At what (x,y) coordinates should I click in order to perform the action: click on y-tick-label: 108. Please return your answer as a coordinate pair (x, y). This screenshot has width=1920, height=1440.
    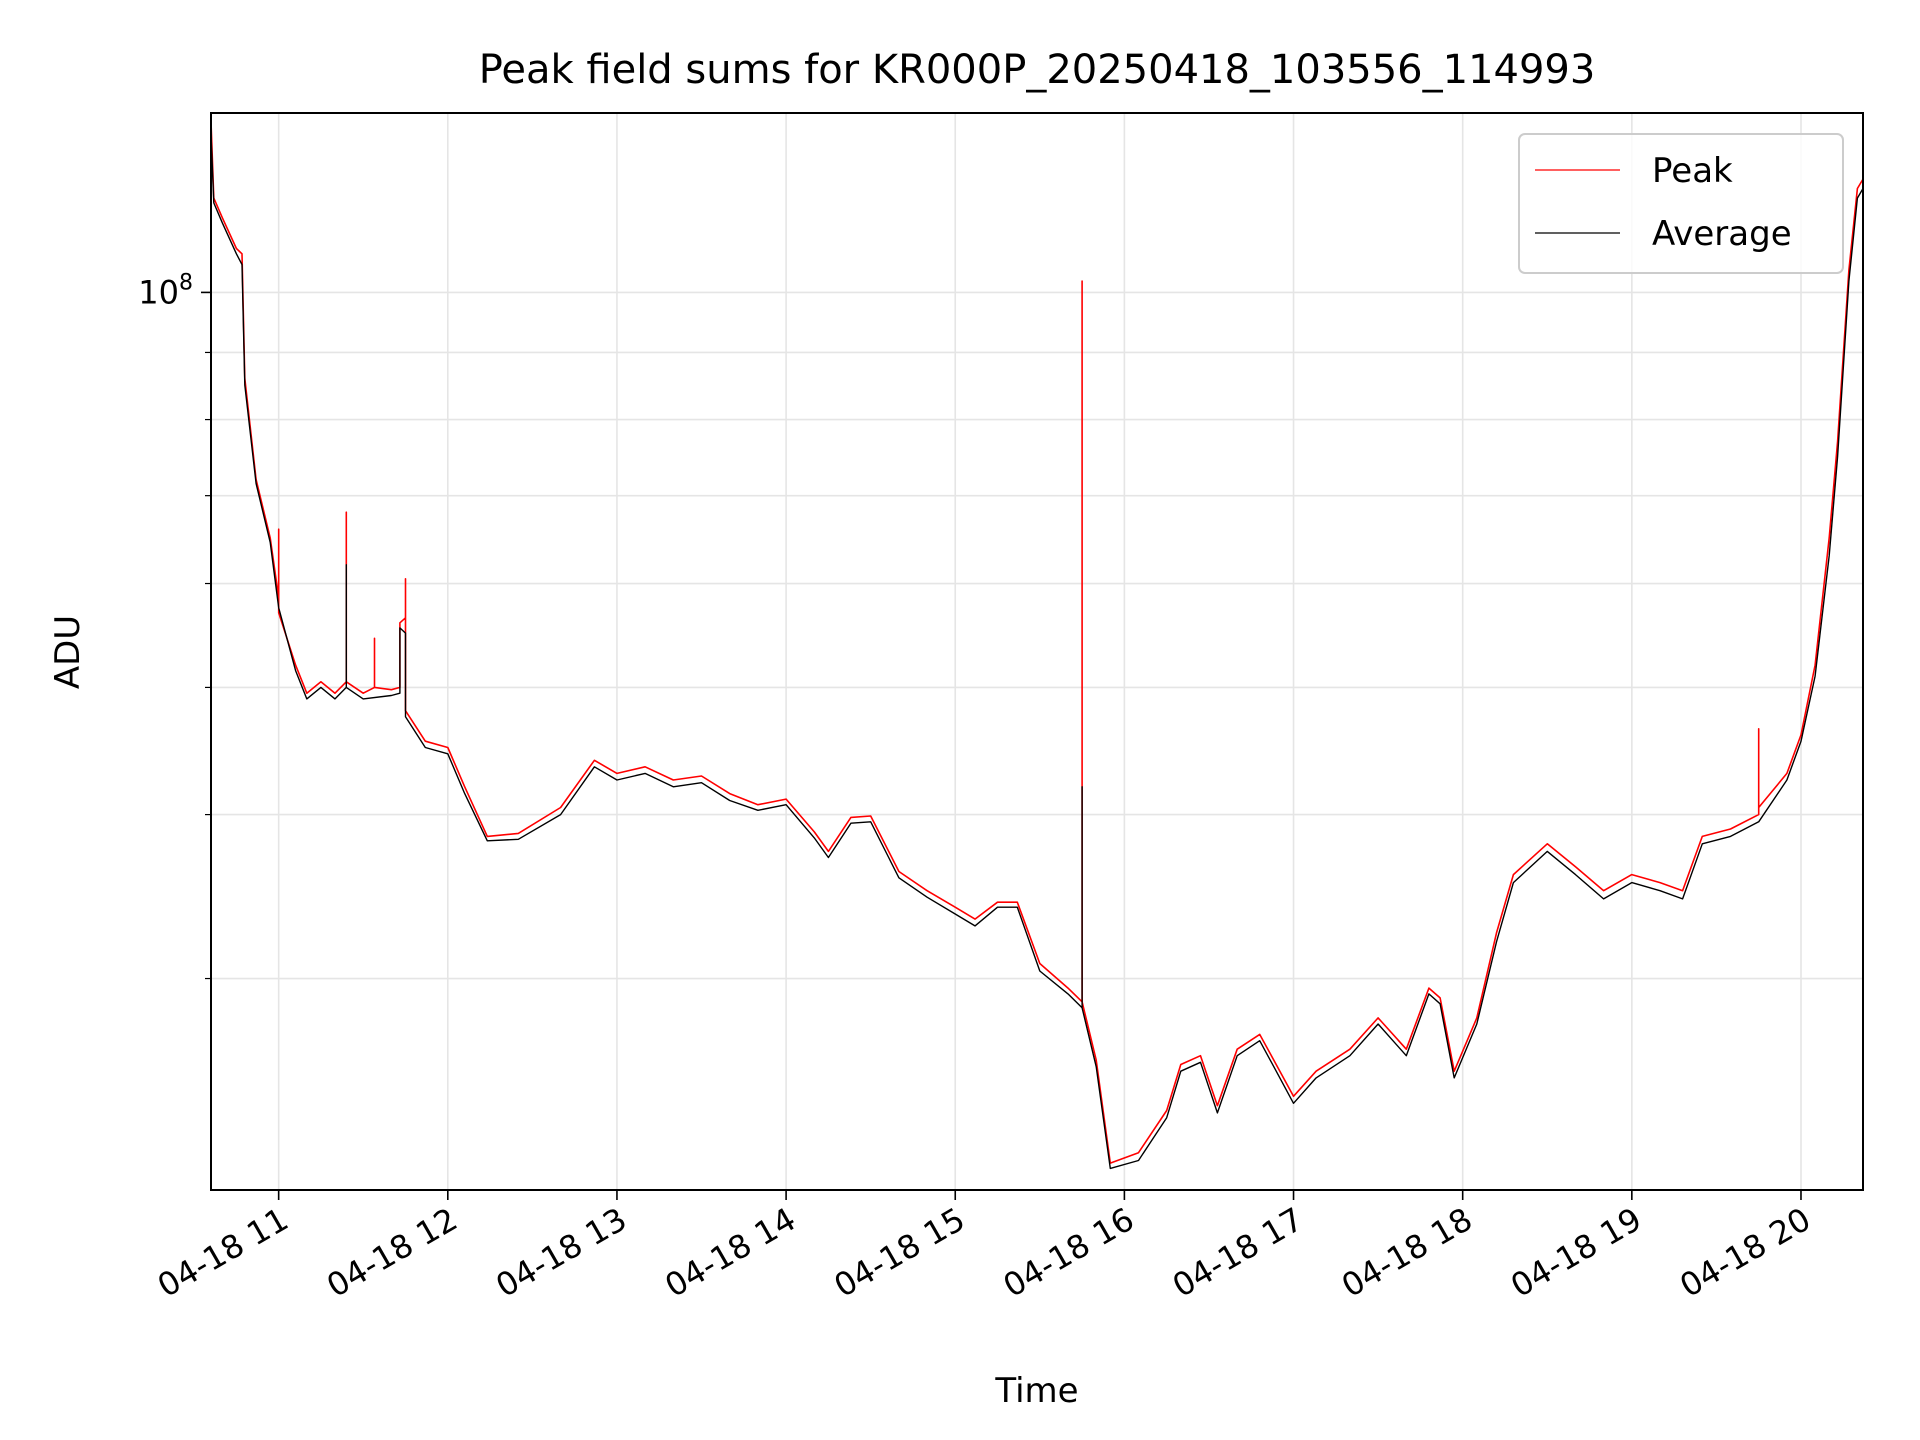
    Looking at the image, I should click on (165, 290).